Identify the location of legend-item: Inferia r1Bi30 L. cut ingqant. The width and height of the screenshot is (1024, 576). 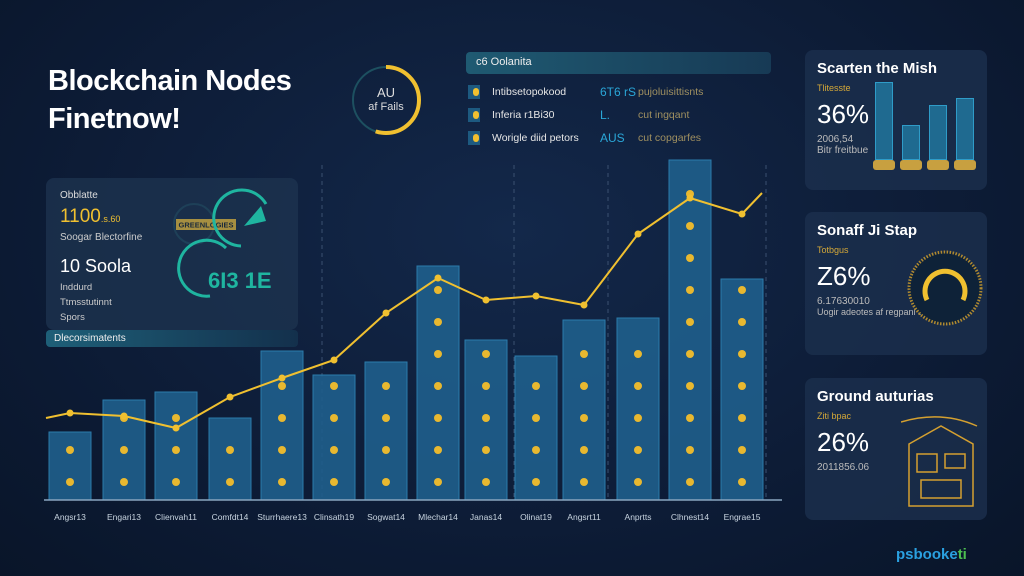
(619, 114).